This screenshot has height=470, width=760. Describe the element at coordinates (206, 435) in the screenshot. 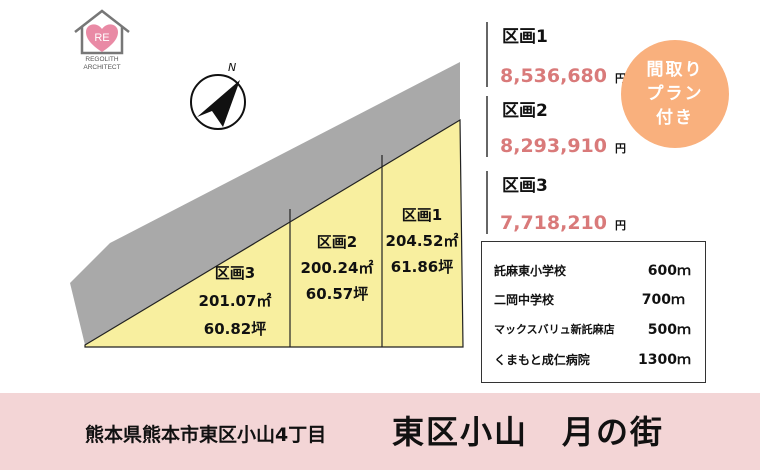

I see `address: 熊本県熊本市東区小山4丁目` at that location.